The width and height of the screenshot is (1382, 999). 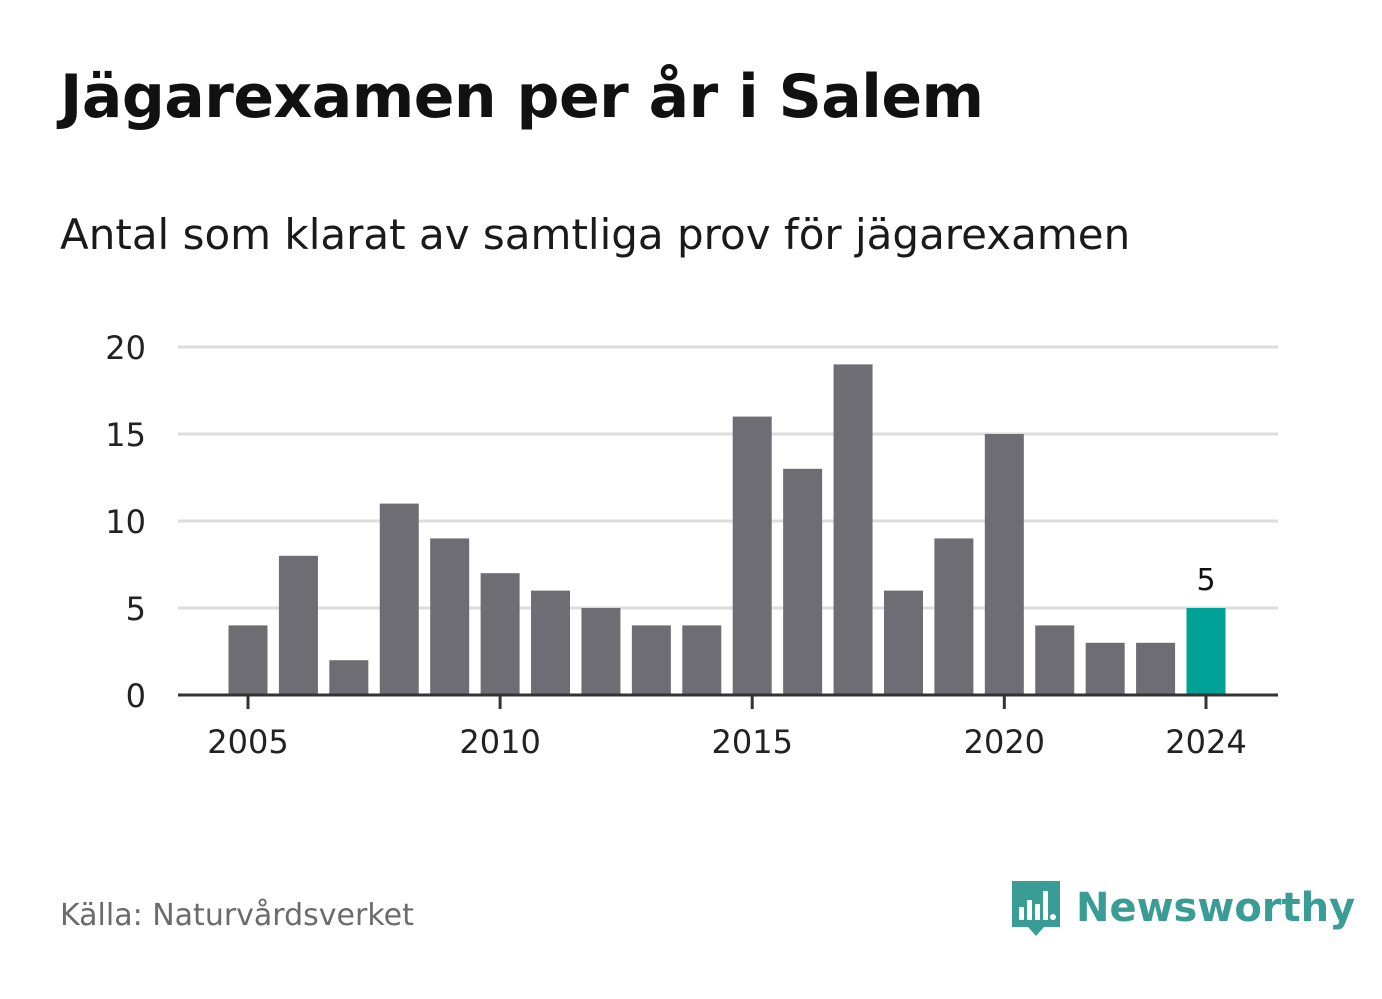 What do you see at coordinates (136, 609) in the screenshot?
I see `y-tick-label: 5` at bounding box center [136, 609].